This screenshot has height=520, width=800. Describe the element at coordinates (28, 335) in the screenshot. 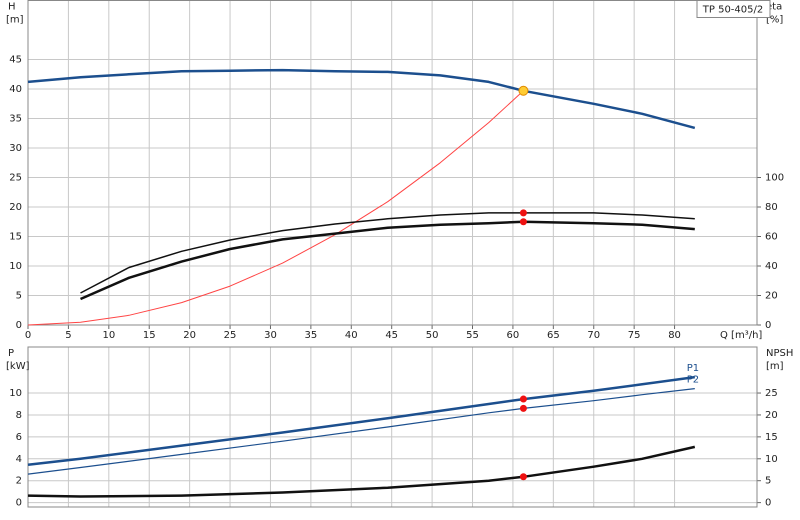

I see `x-tick-label: 0` at that location.